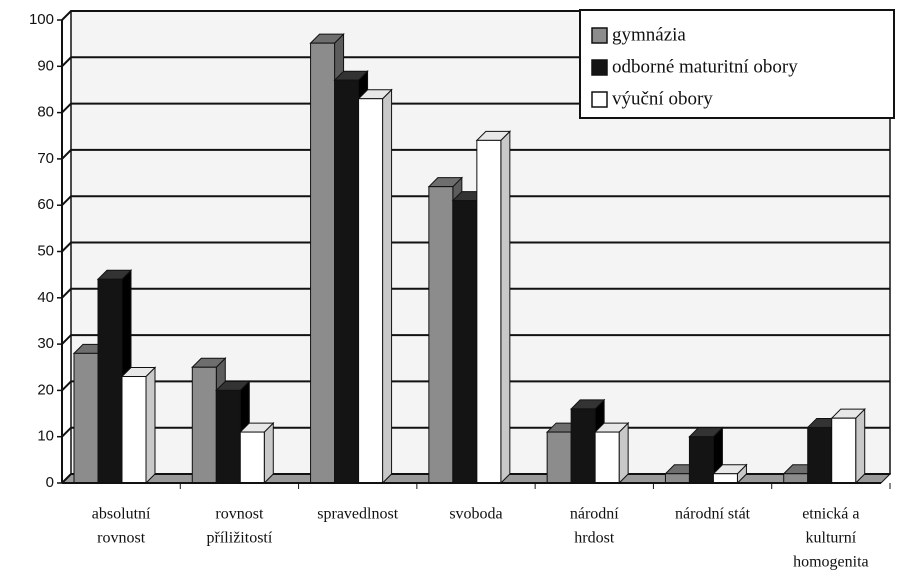 Image resolution: width=899 pixels, height=580 pixels. Describe the element at coordinates (45, 158) in the screenshot. I see `y-tick-label: 70` at that location.